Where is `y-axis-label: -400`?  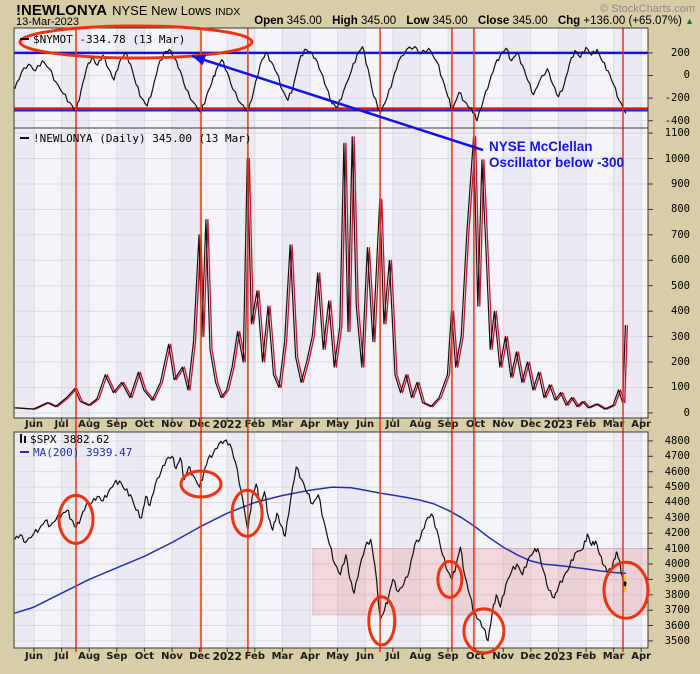
y-axis-label: -400 is located at coordinates (677, 120).